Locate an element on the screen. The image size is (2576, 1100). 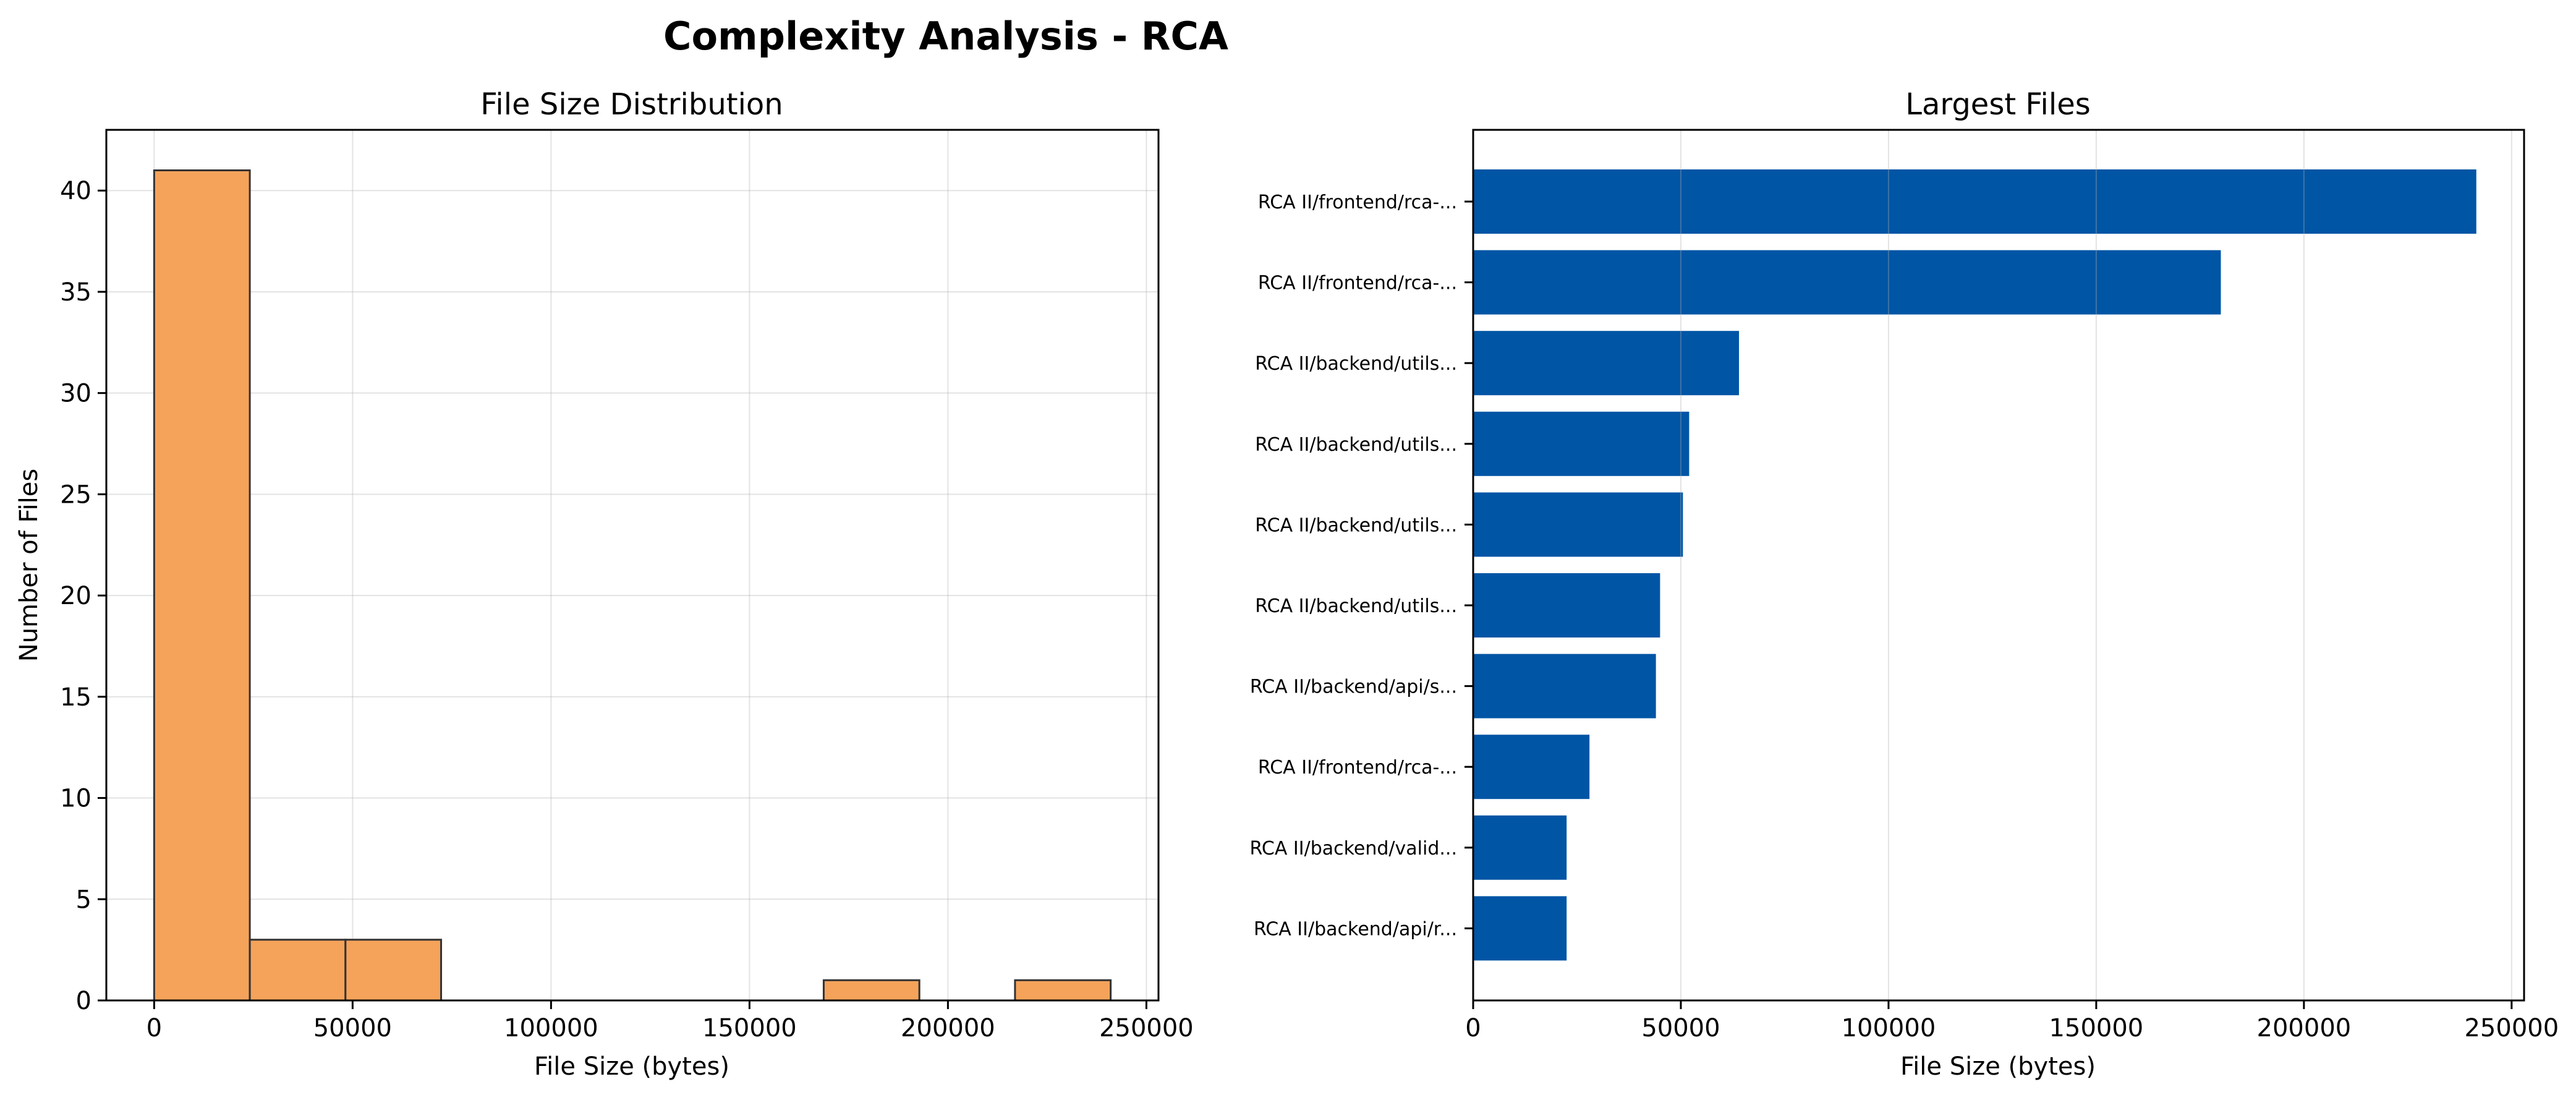
largest-files-x-label: File Size (bytes) is located at coordinates (1998, 1066).